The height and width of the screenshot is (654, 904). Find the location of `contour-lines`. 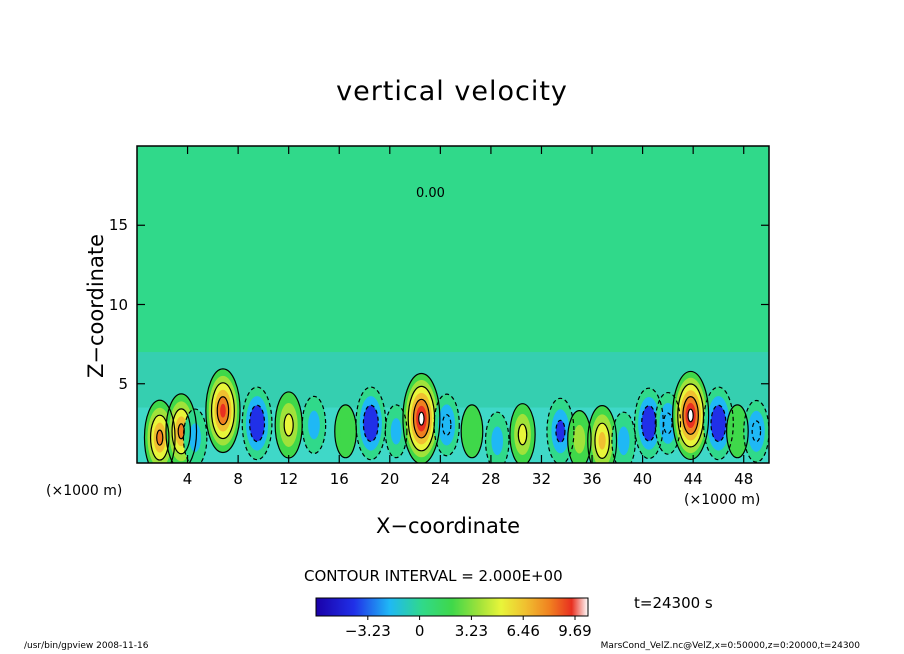

contour-lines is located at coordinates (456, 415).